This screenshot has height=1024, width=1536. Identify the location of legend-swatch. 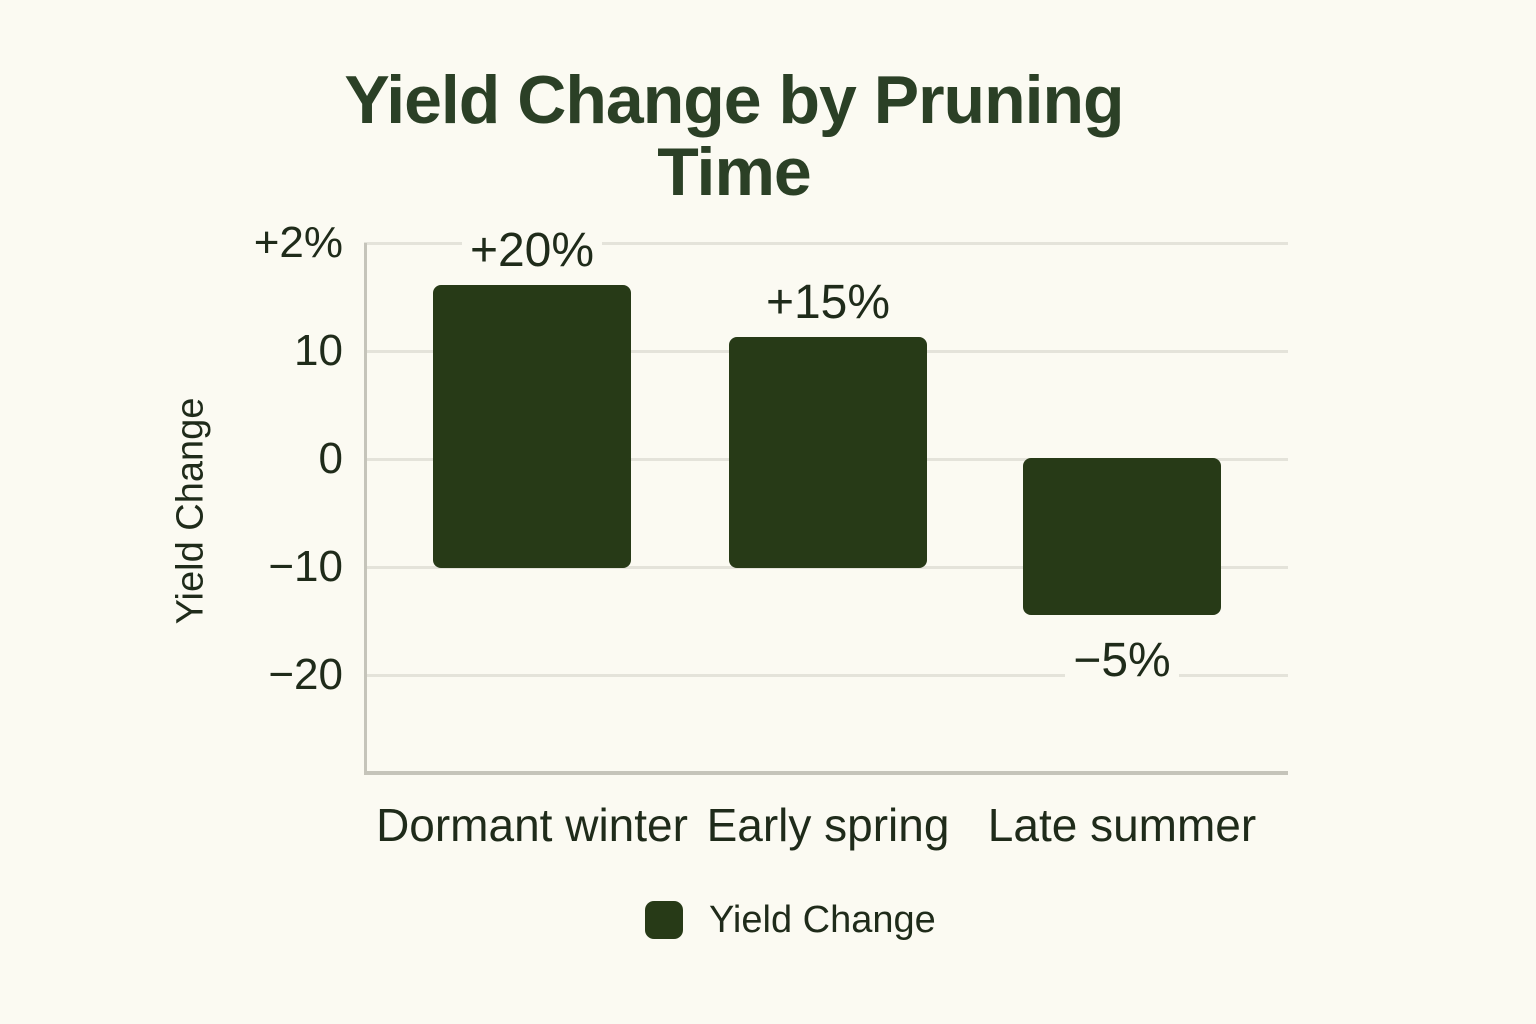
(664, 920).